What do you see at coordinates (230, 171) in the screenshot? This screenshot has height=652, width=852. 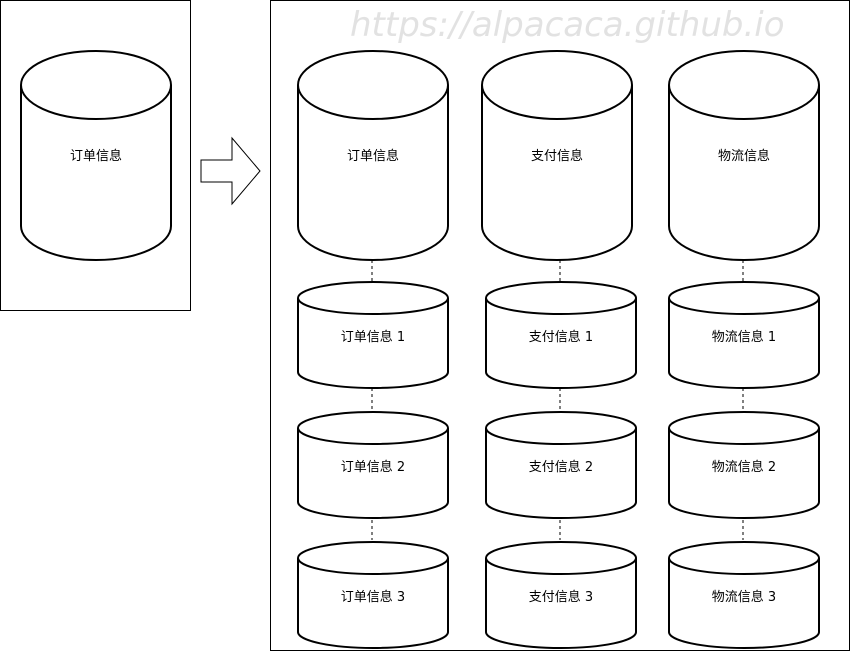 I see `transform-arrow-icon` at bounding box center [230, 171].